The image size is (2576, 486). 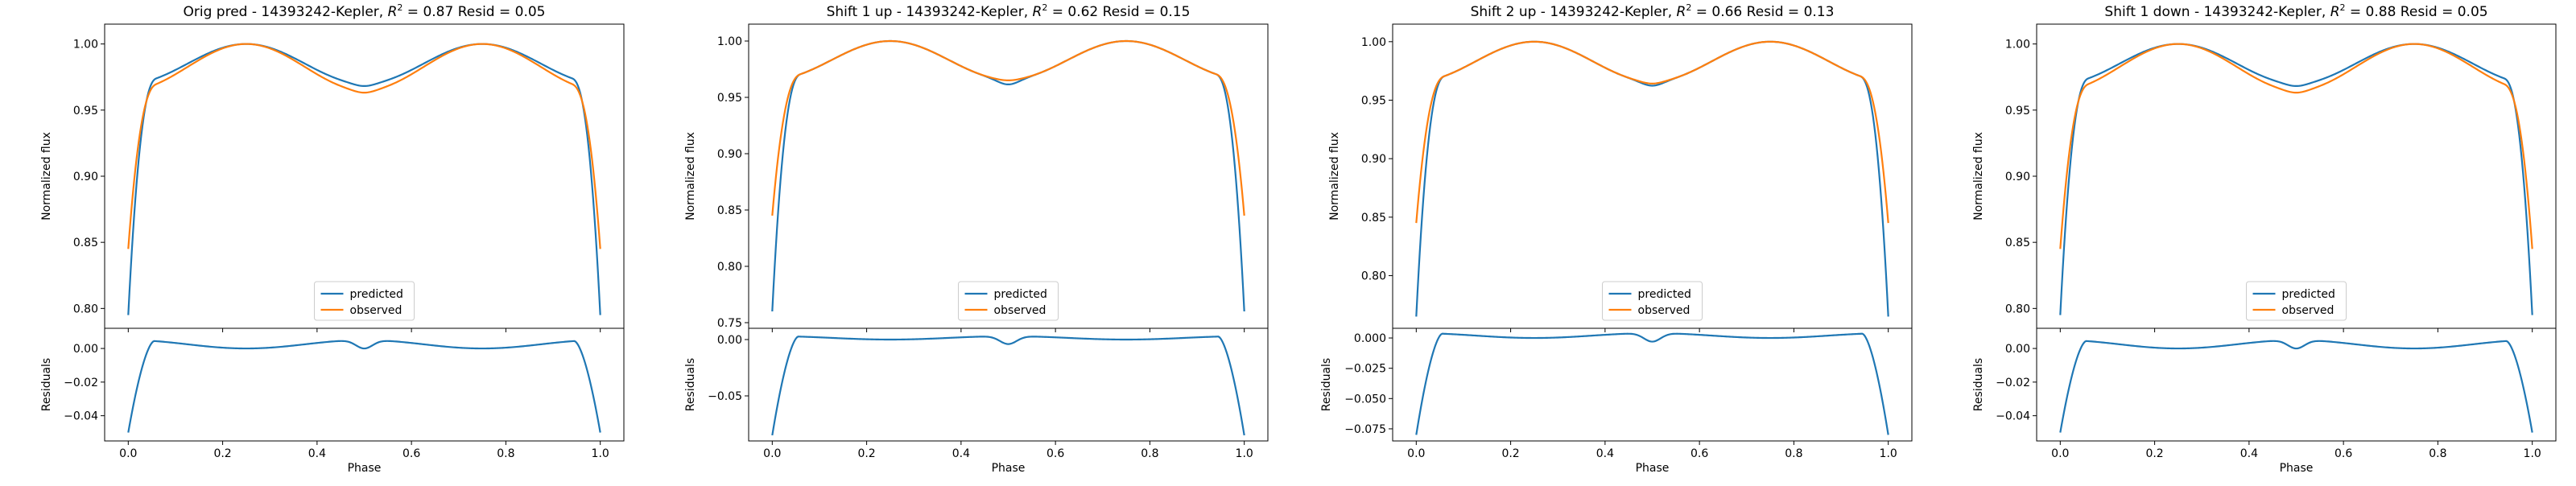 What do you see at coordinates (1763, 12) in the screenshot?
I see `title-suffix: = 0.66 Resid = 0.13` at bounding box center [1763, 12].